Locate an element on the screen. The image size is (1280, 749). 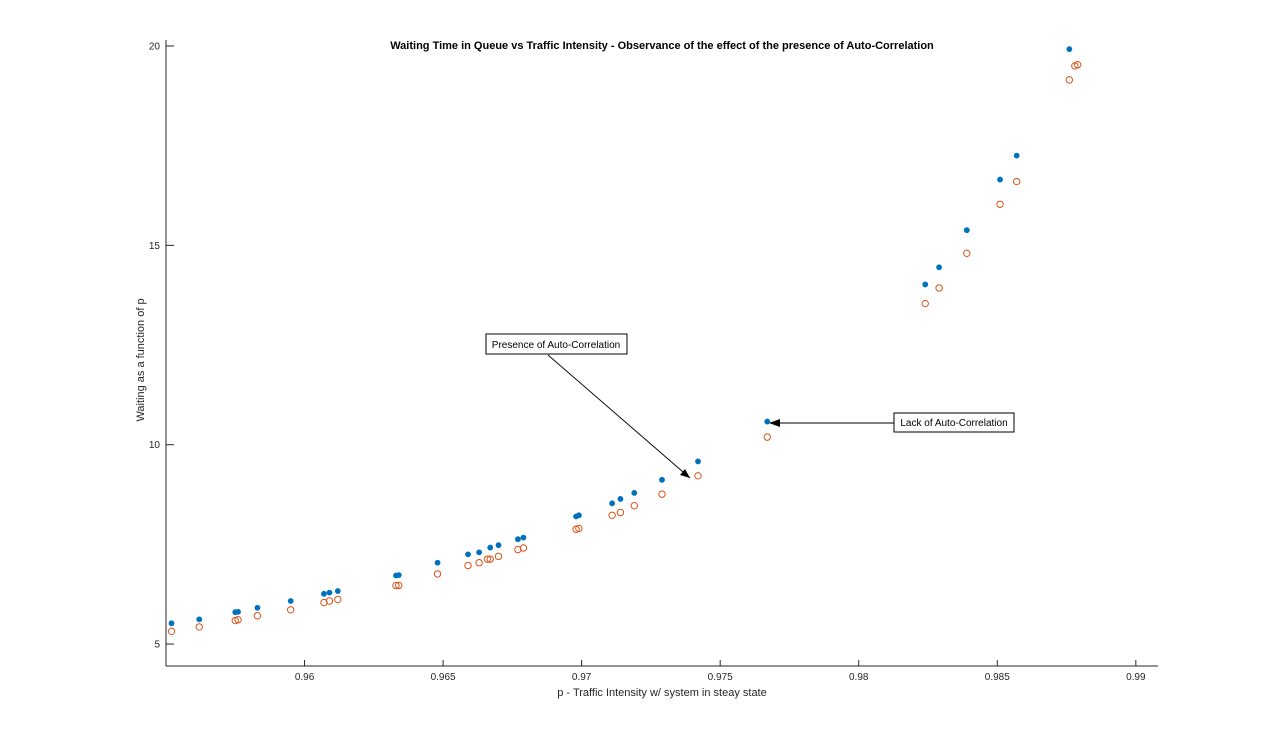
x-tick-label: 0.99 is located at coordinates (1136, 677).